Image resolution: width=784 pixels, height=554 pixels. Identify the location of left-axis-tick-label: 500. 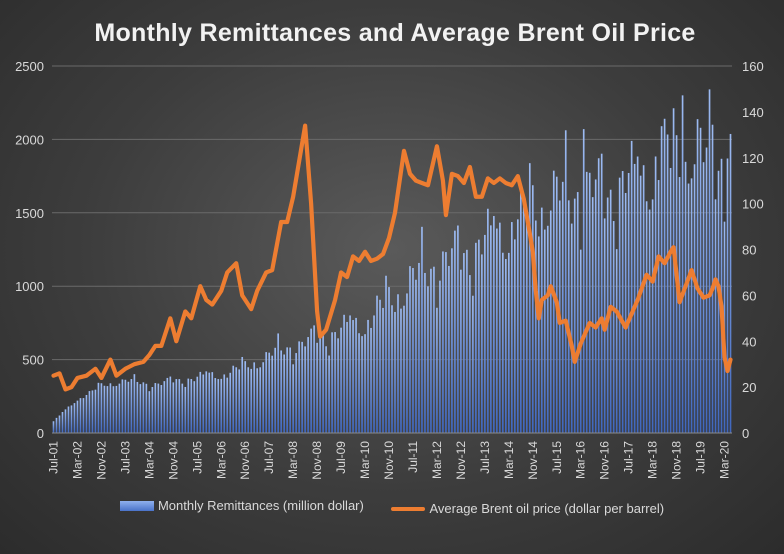
(33, 360).